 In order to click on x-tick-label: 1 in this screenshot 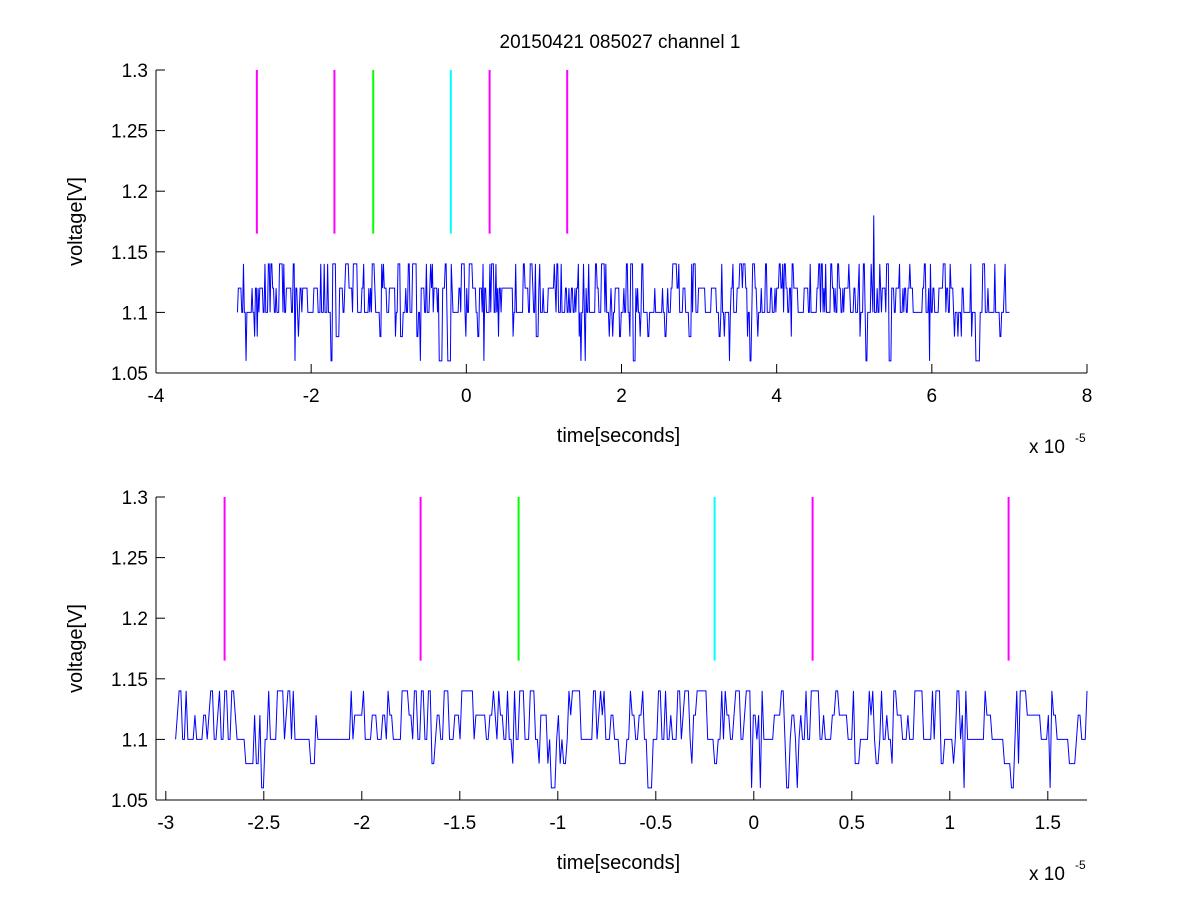, I will do `click(950, 823)`.